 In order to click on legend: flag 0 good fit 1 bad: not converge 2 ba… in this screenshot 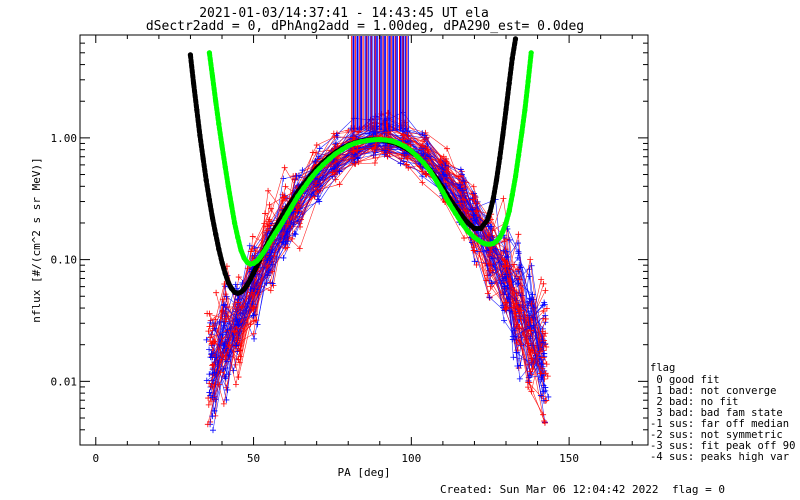, I will do `click(722, 412)`.